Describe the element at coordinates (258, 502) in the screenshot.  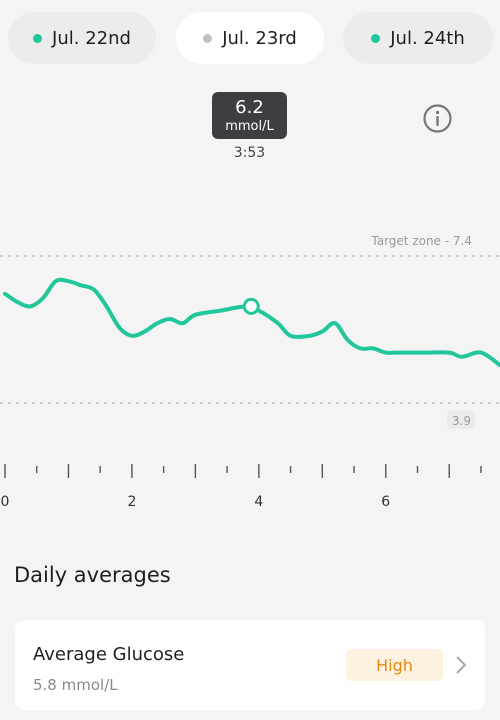
I see `x-tick-label: 4` at that location.